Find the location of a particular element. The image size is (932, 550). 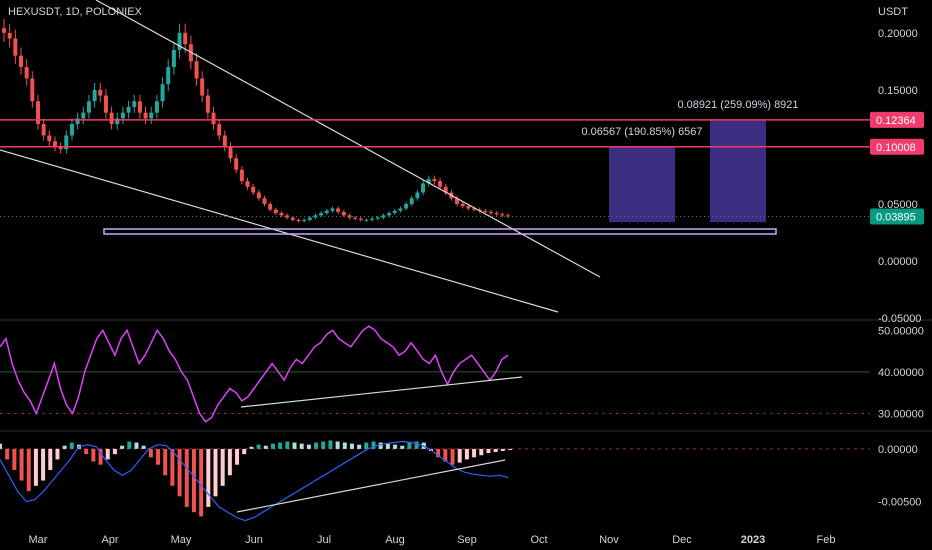

macd-pane is located at coordinates (435, 481).